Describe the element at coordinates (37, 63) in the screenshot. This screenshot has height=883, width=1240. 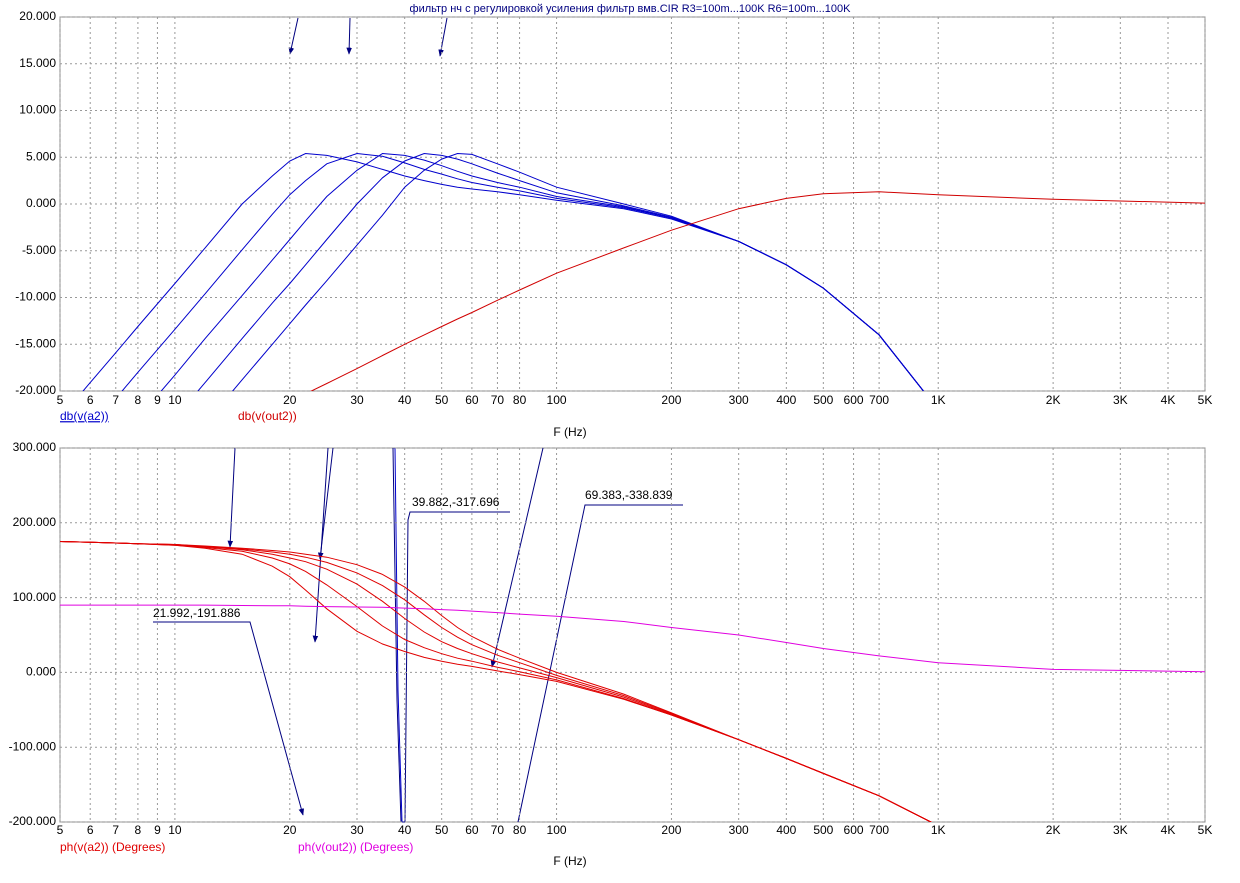
I see `y-tick-label: 15.000` at that location.